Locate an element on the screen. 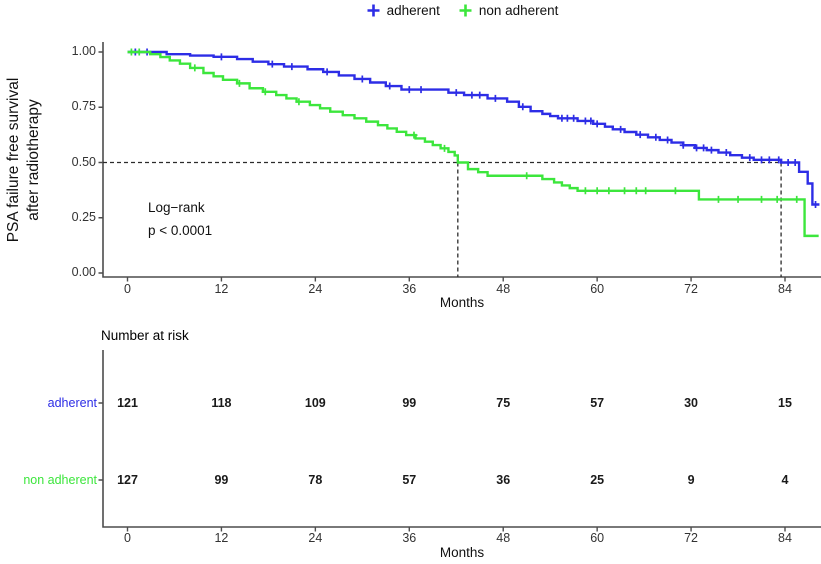 The height and width of the screenshot is (564, 821). legend-item-adherent: adherent is located at coordinates (403, 10).